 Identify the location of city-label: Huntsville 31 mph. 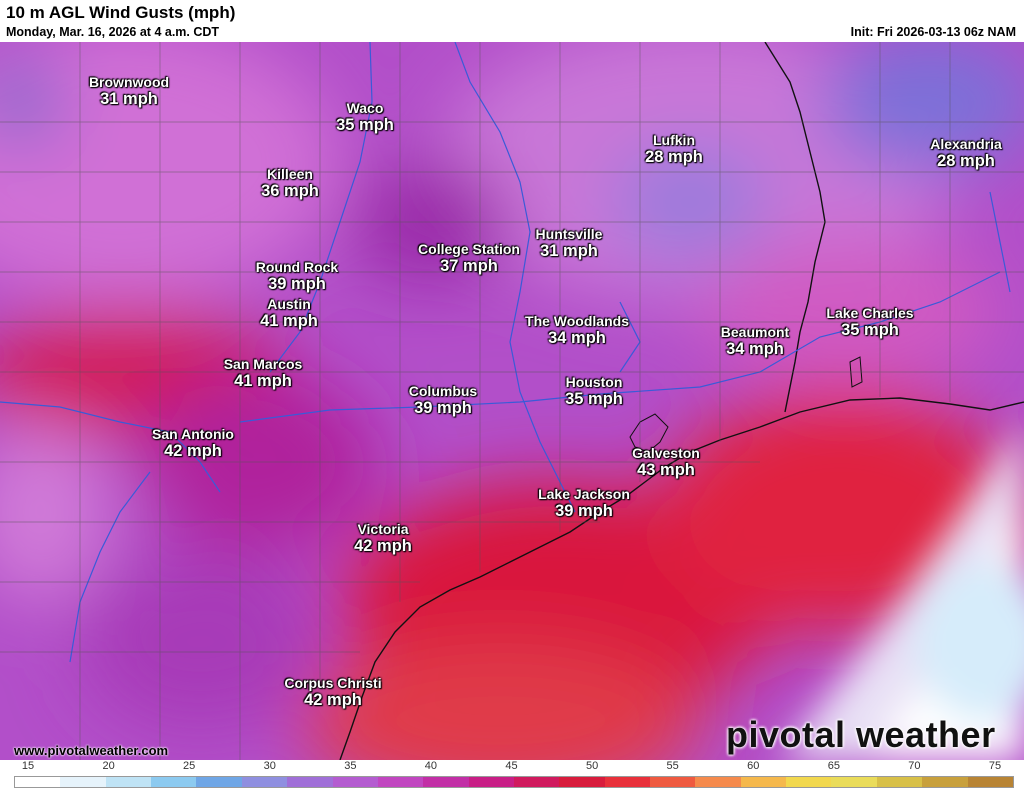
(569, 243).